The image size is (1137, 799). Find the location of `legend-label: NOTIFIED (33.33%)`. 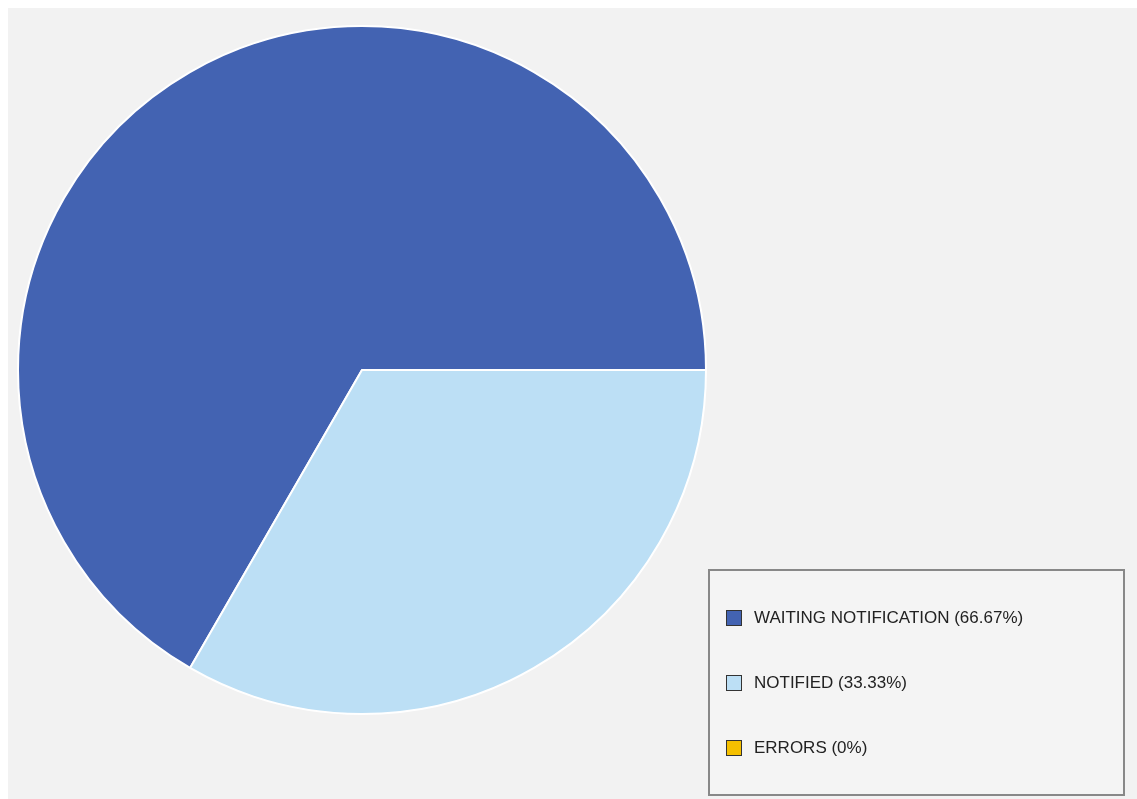

legend-label: NOTIFIED (33.33%) is located at coordinates (831, 682).